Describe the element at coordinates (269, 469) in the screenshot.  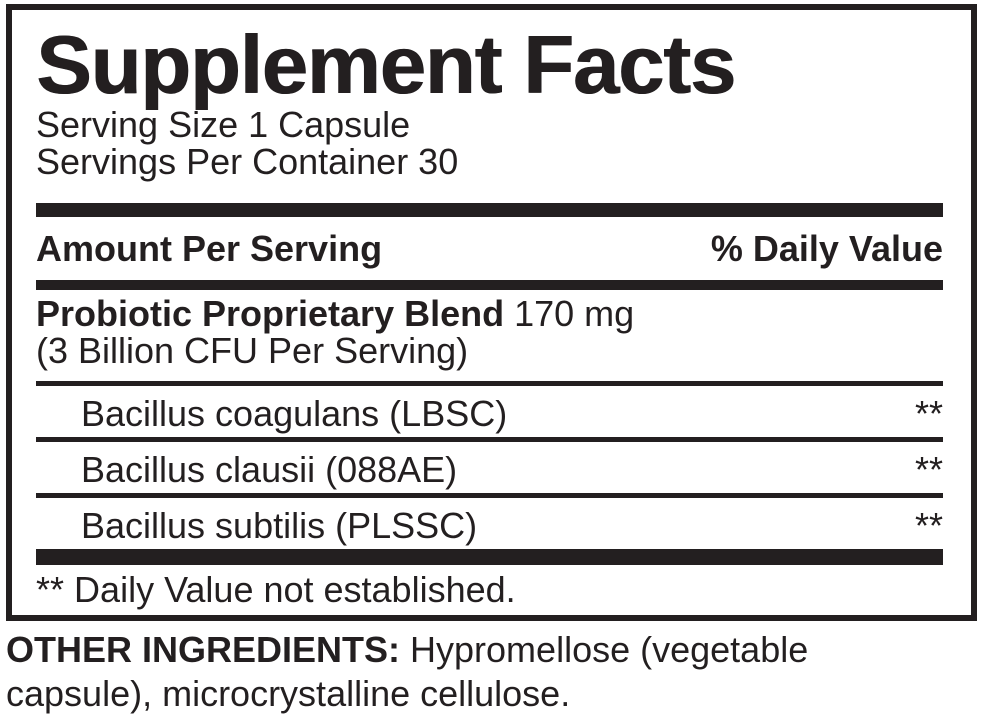
I see `ingredient-name: Bacillus clausii (088AE)` at that location.